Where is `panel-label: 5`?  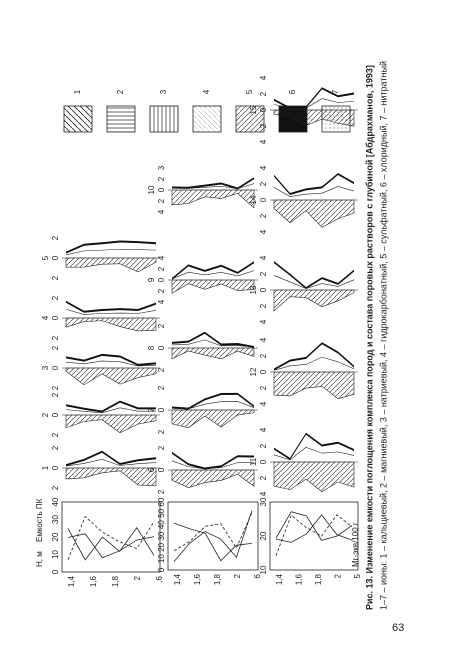
panel-label: 5 is located at coordinates (45, 257).